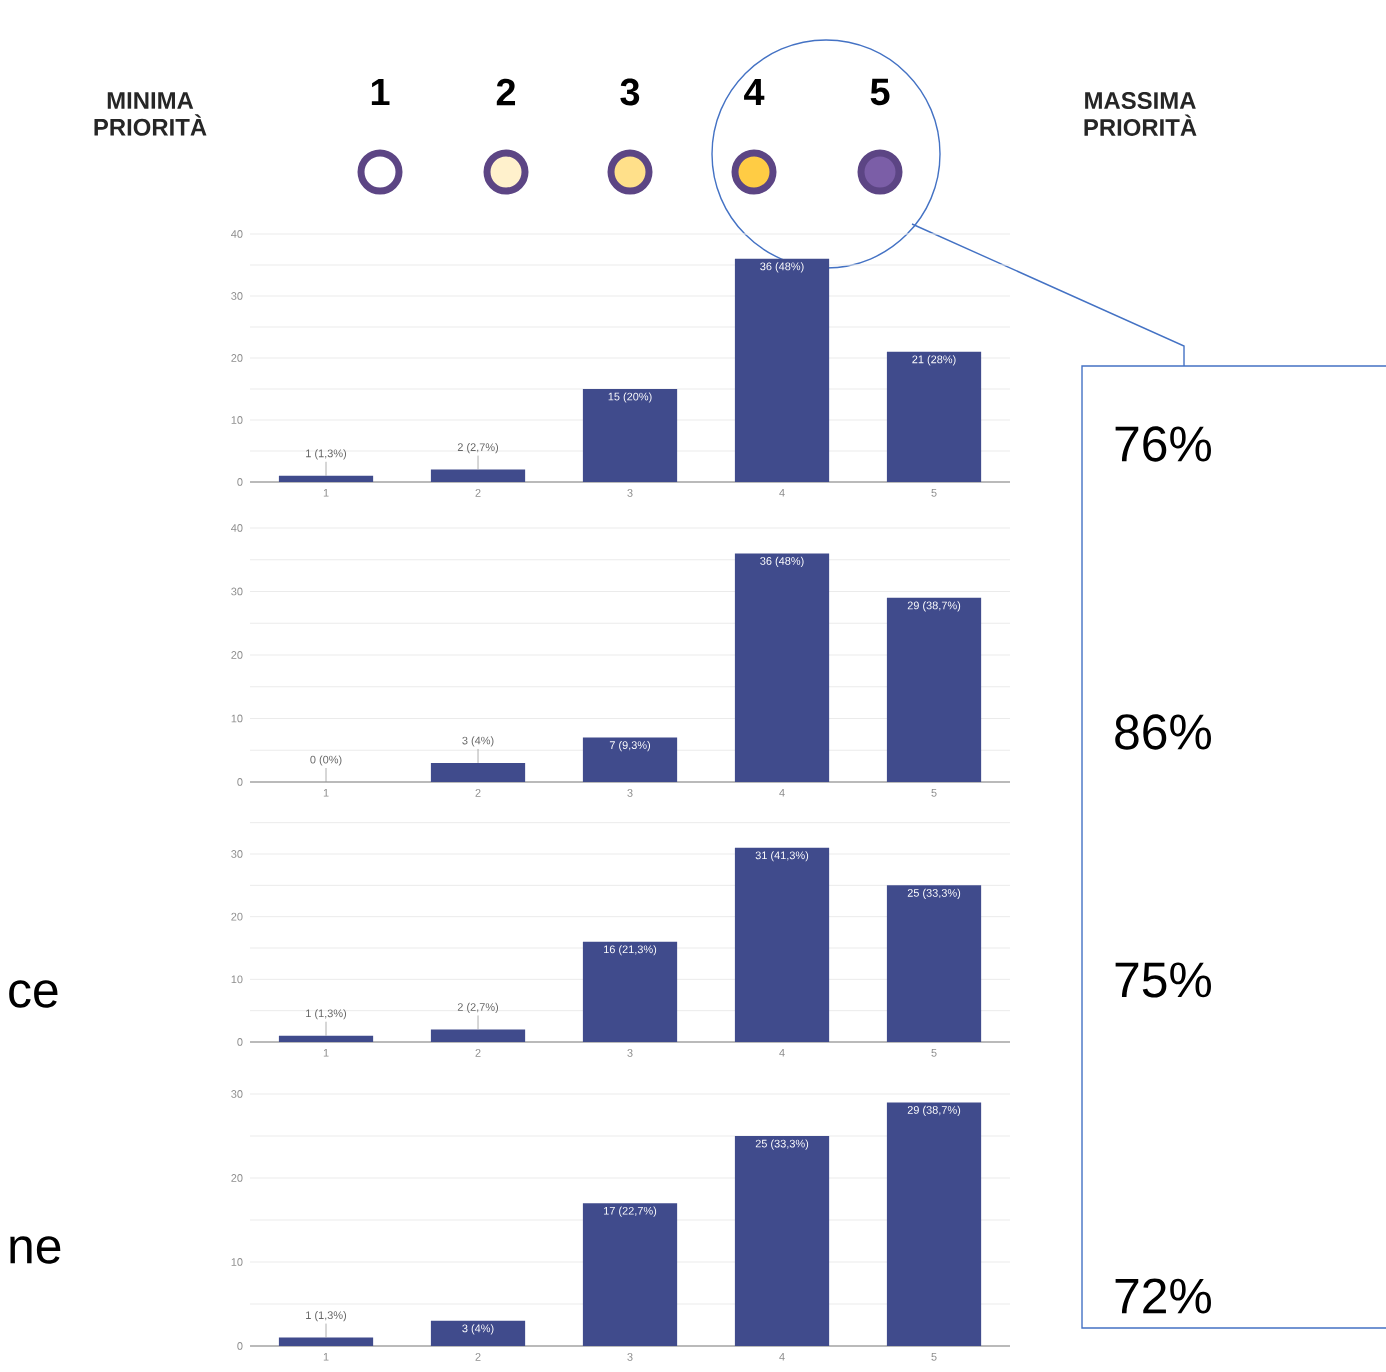  I want to click on text: 4, so click(754, 92).